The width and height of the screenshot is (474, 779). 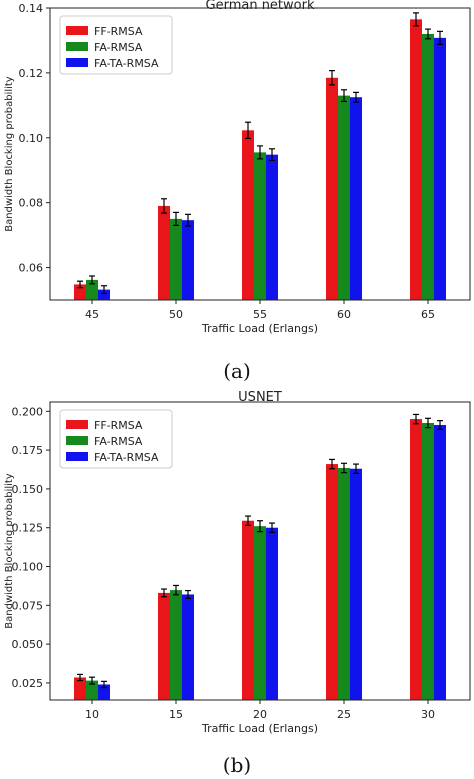 I want to click on x-tick-label: 60, so click(x=344, y=314).